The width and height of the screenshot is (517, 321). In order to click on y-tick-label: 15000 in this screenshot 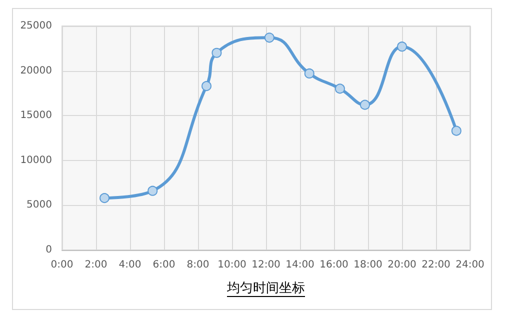, I will do `click(36, 116)`.